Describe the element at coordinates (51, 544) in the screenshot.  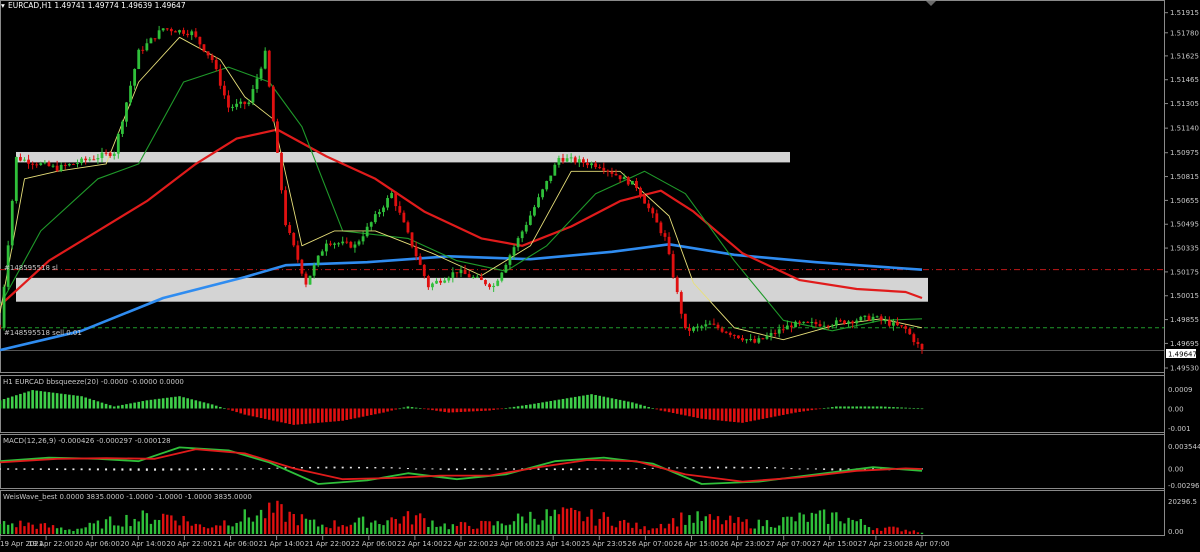
I see `time-tick-label: 19 Apr 22:00` at that location.